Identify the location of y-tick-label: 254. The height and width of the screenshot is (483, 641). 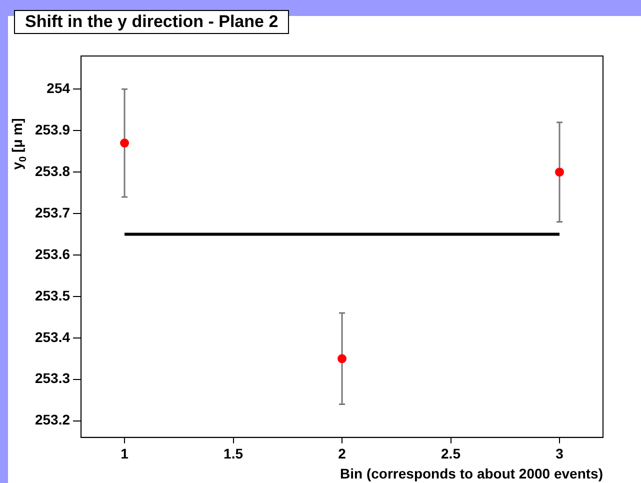
(58, 88).